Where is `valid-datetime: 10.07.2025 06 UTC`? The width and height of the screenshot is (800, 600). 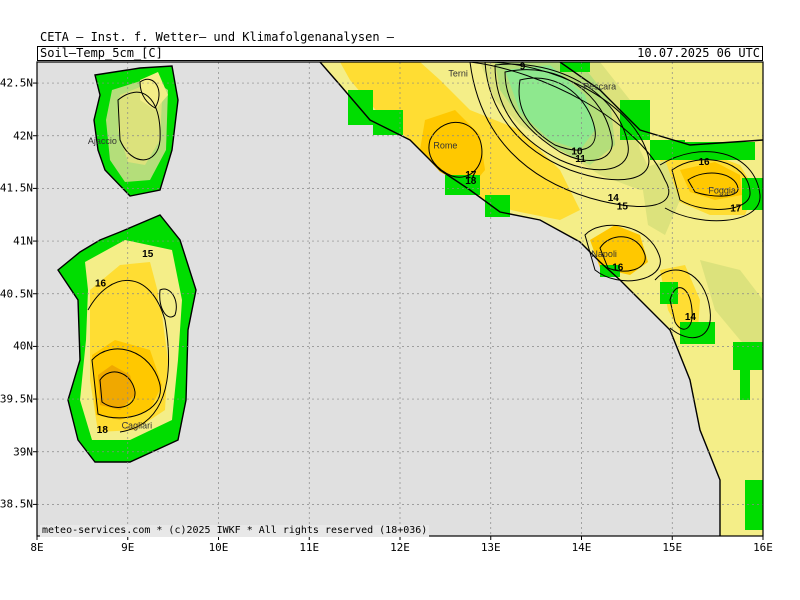 valid-datetime: 10.07.2025 06 UTC is located at coordinates (698, 53).